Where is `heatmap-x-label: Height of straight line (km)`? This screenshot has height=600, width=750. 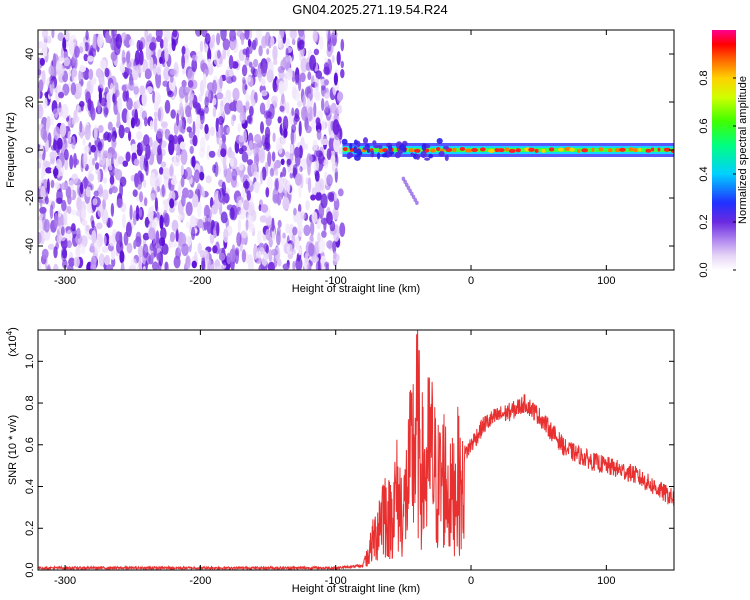
heatmap-x-label: Height of straight line (km) is located at coordinates (356, 289).